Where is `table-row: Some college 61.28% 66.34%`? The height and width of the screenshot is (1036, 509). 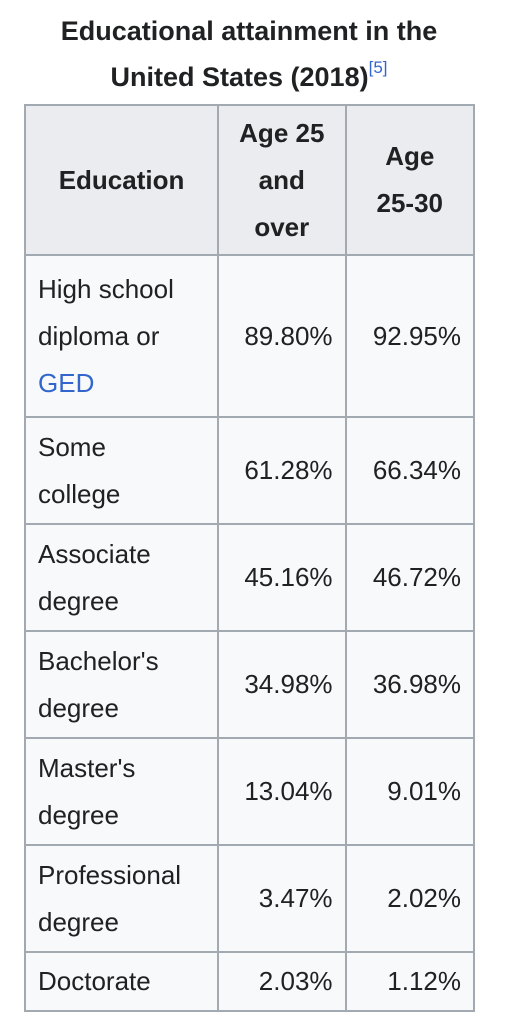 table-row: Some college 61.28% 66.34% is located at coordinates (249, 470).